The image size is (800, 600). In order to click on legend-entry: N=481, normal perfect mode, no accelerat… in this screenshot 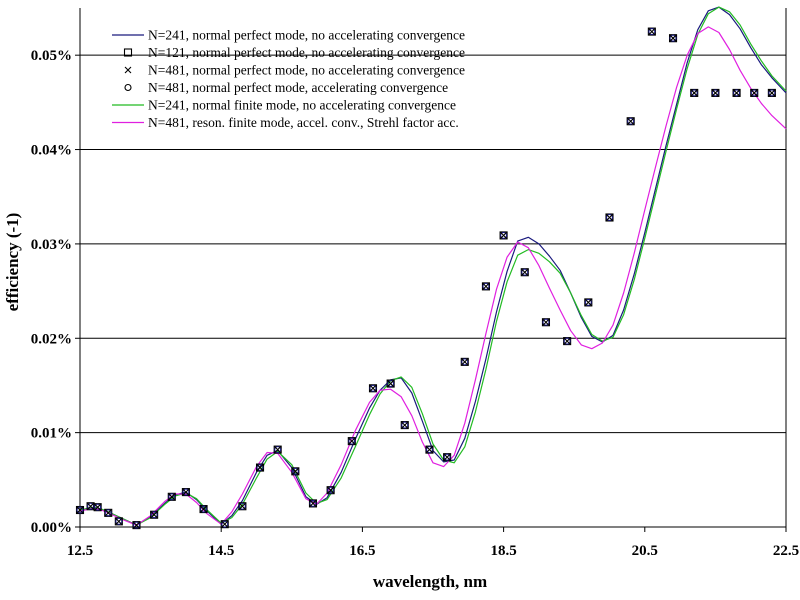, I will do `click(294, 70)`.